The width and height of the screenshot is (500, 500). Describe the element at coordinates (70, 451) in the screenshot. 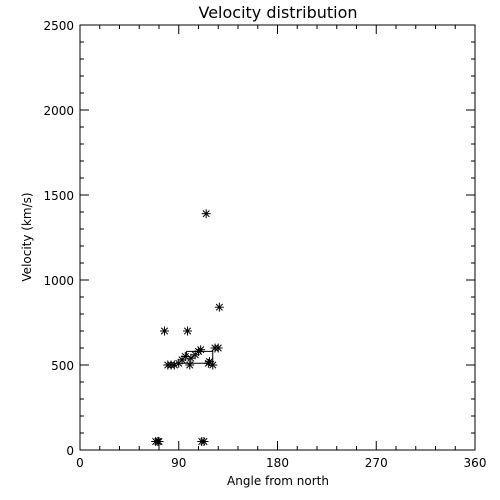

I see `y-tick-label: 0` at that location.